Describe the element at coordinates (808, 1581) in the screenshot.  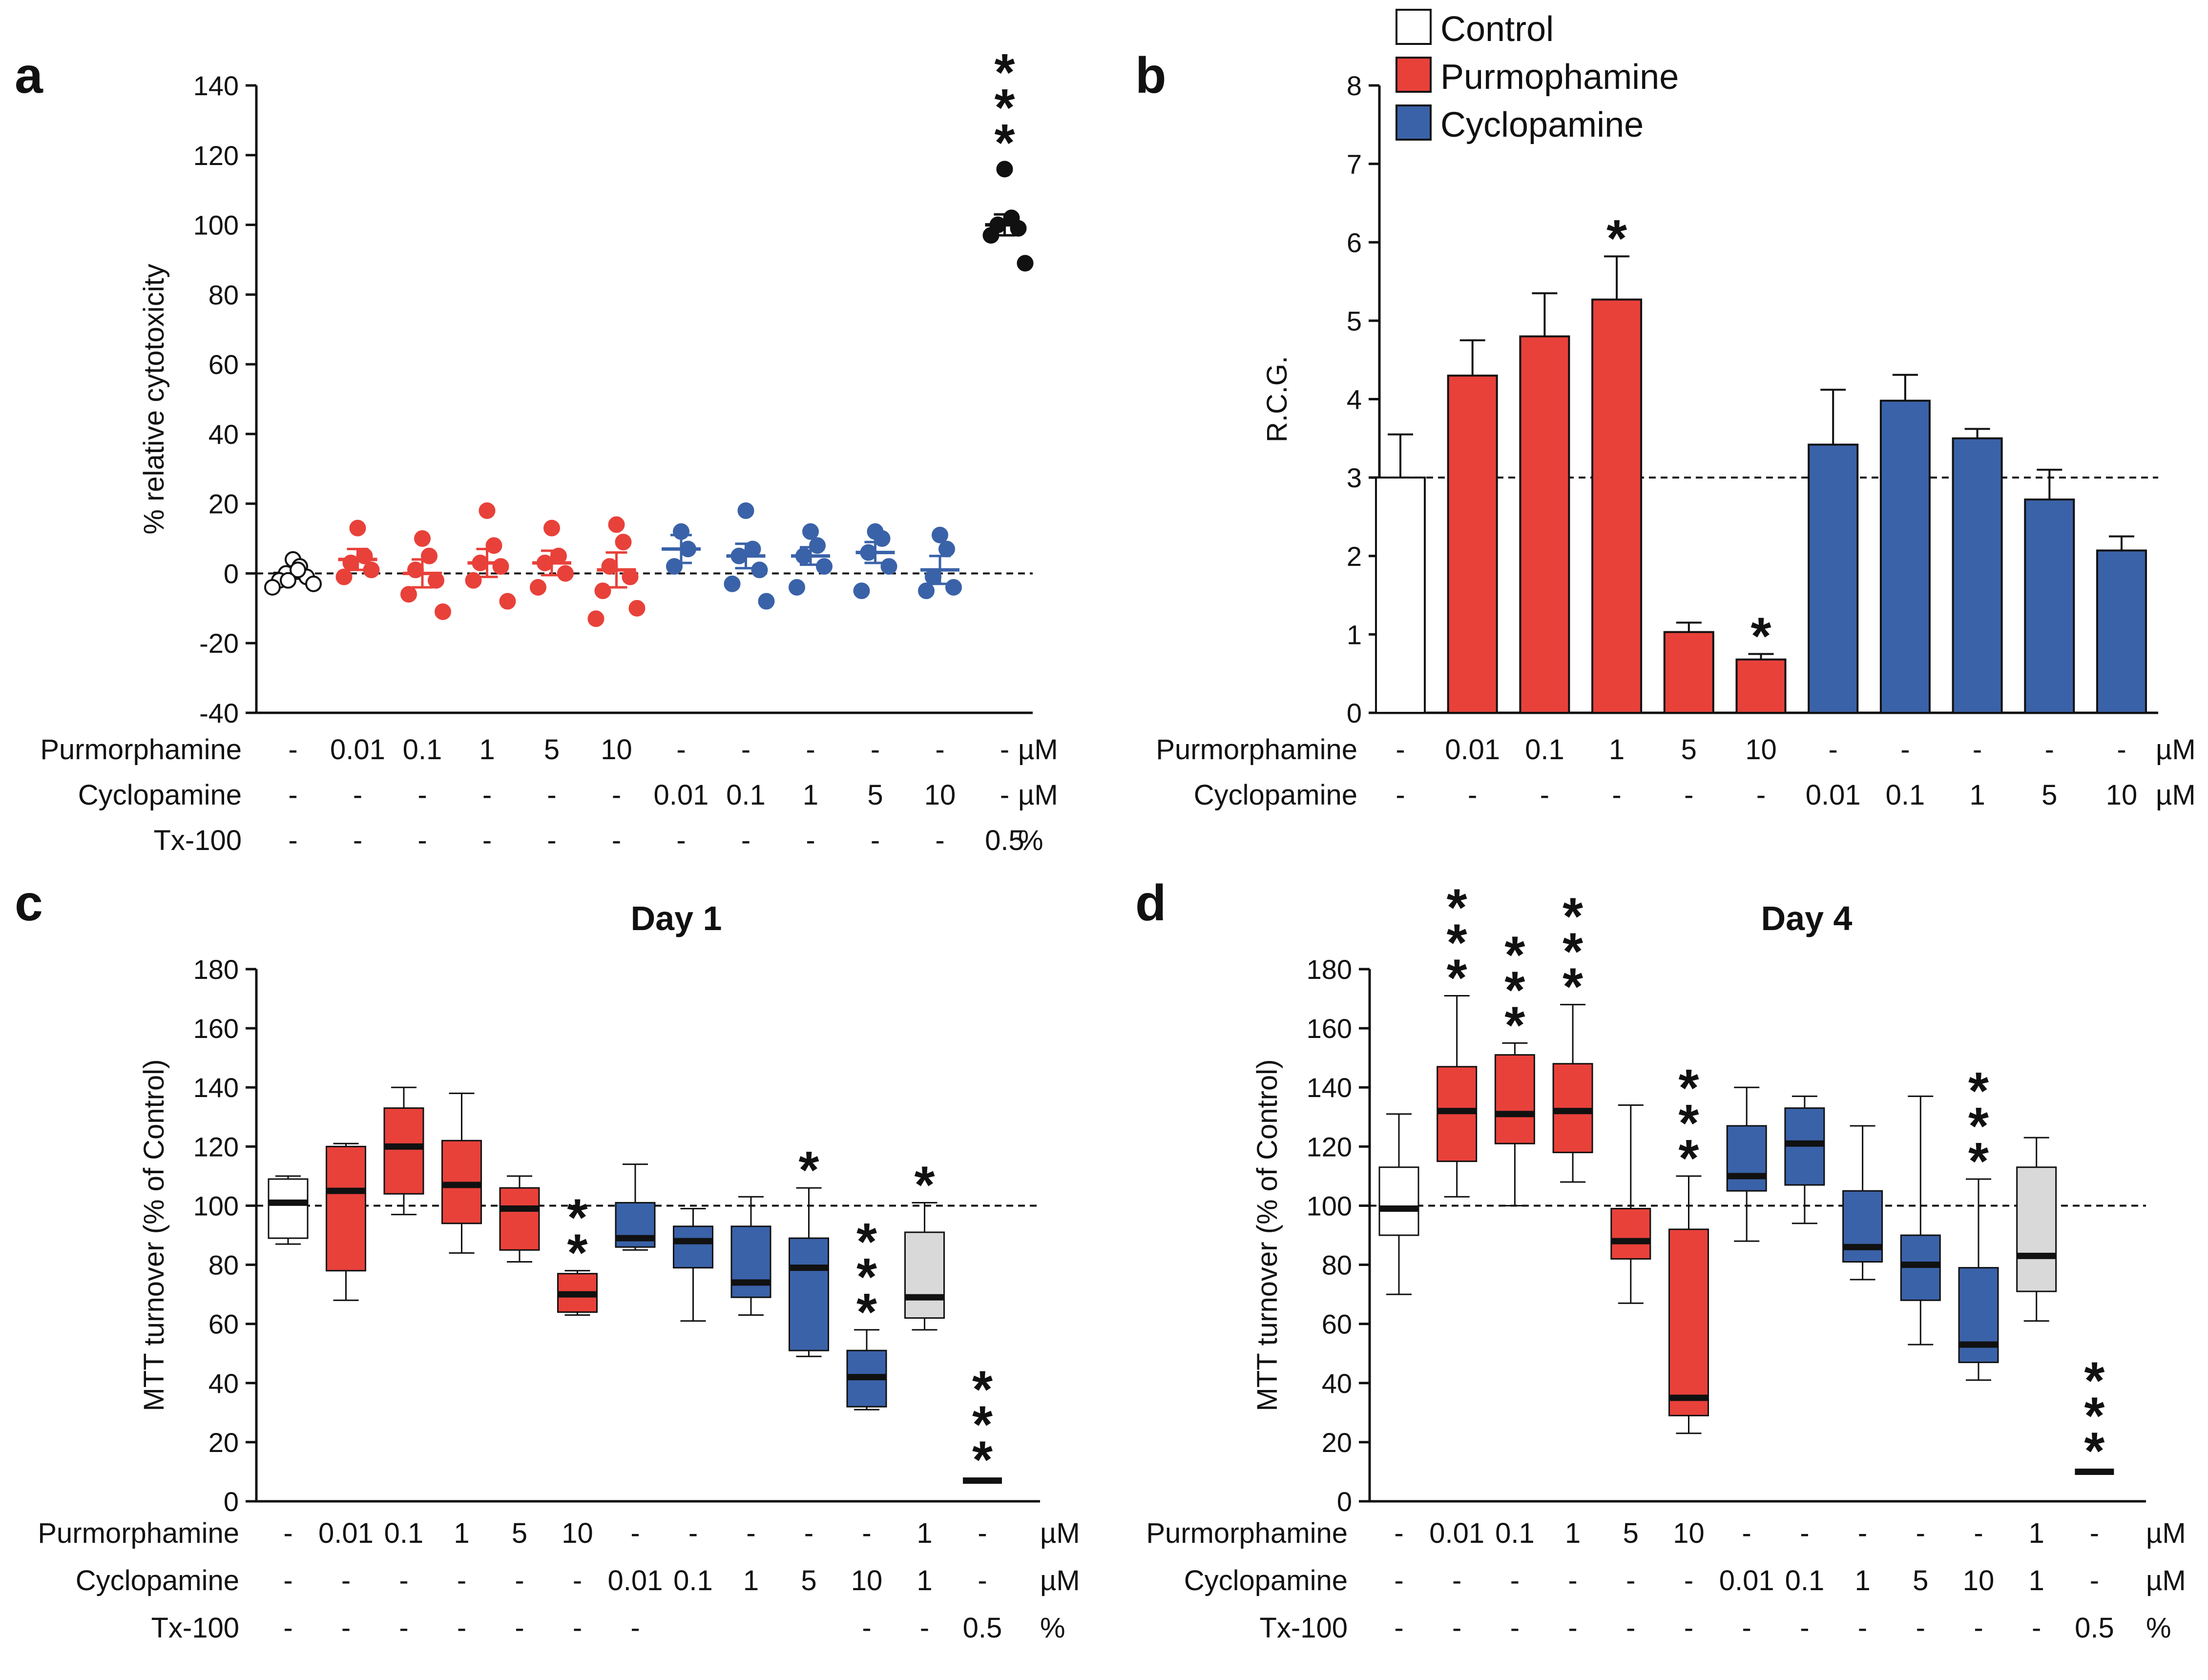
I see `condition-value: 5` at that location.